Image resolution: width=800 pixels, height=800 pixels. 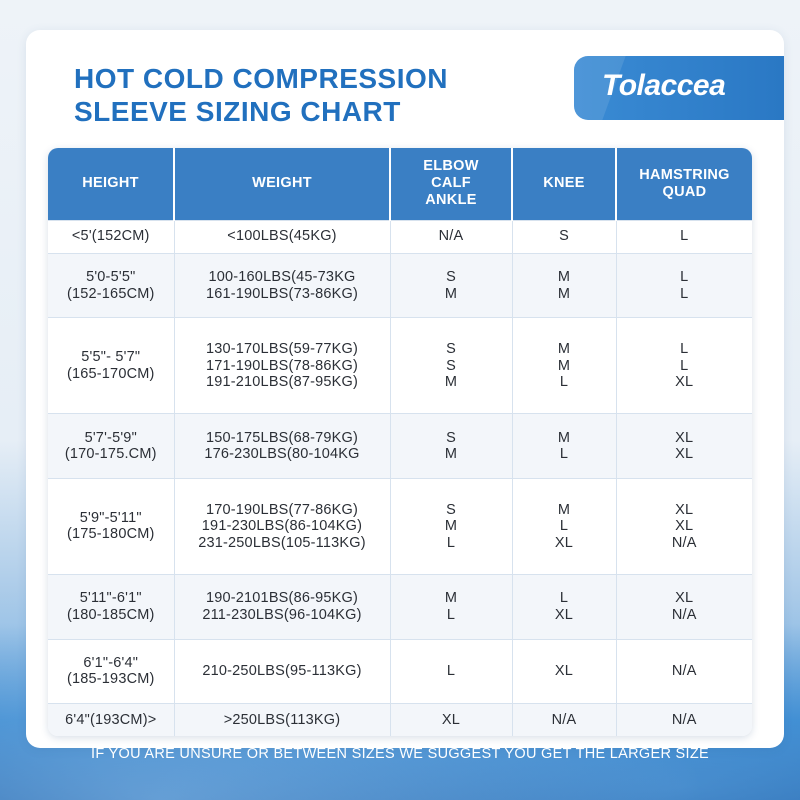 I want to click on cell-knee: L XL, so click(x=563, y=607).